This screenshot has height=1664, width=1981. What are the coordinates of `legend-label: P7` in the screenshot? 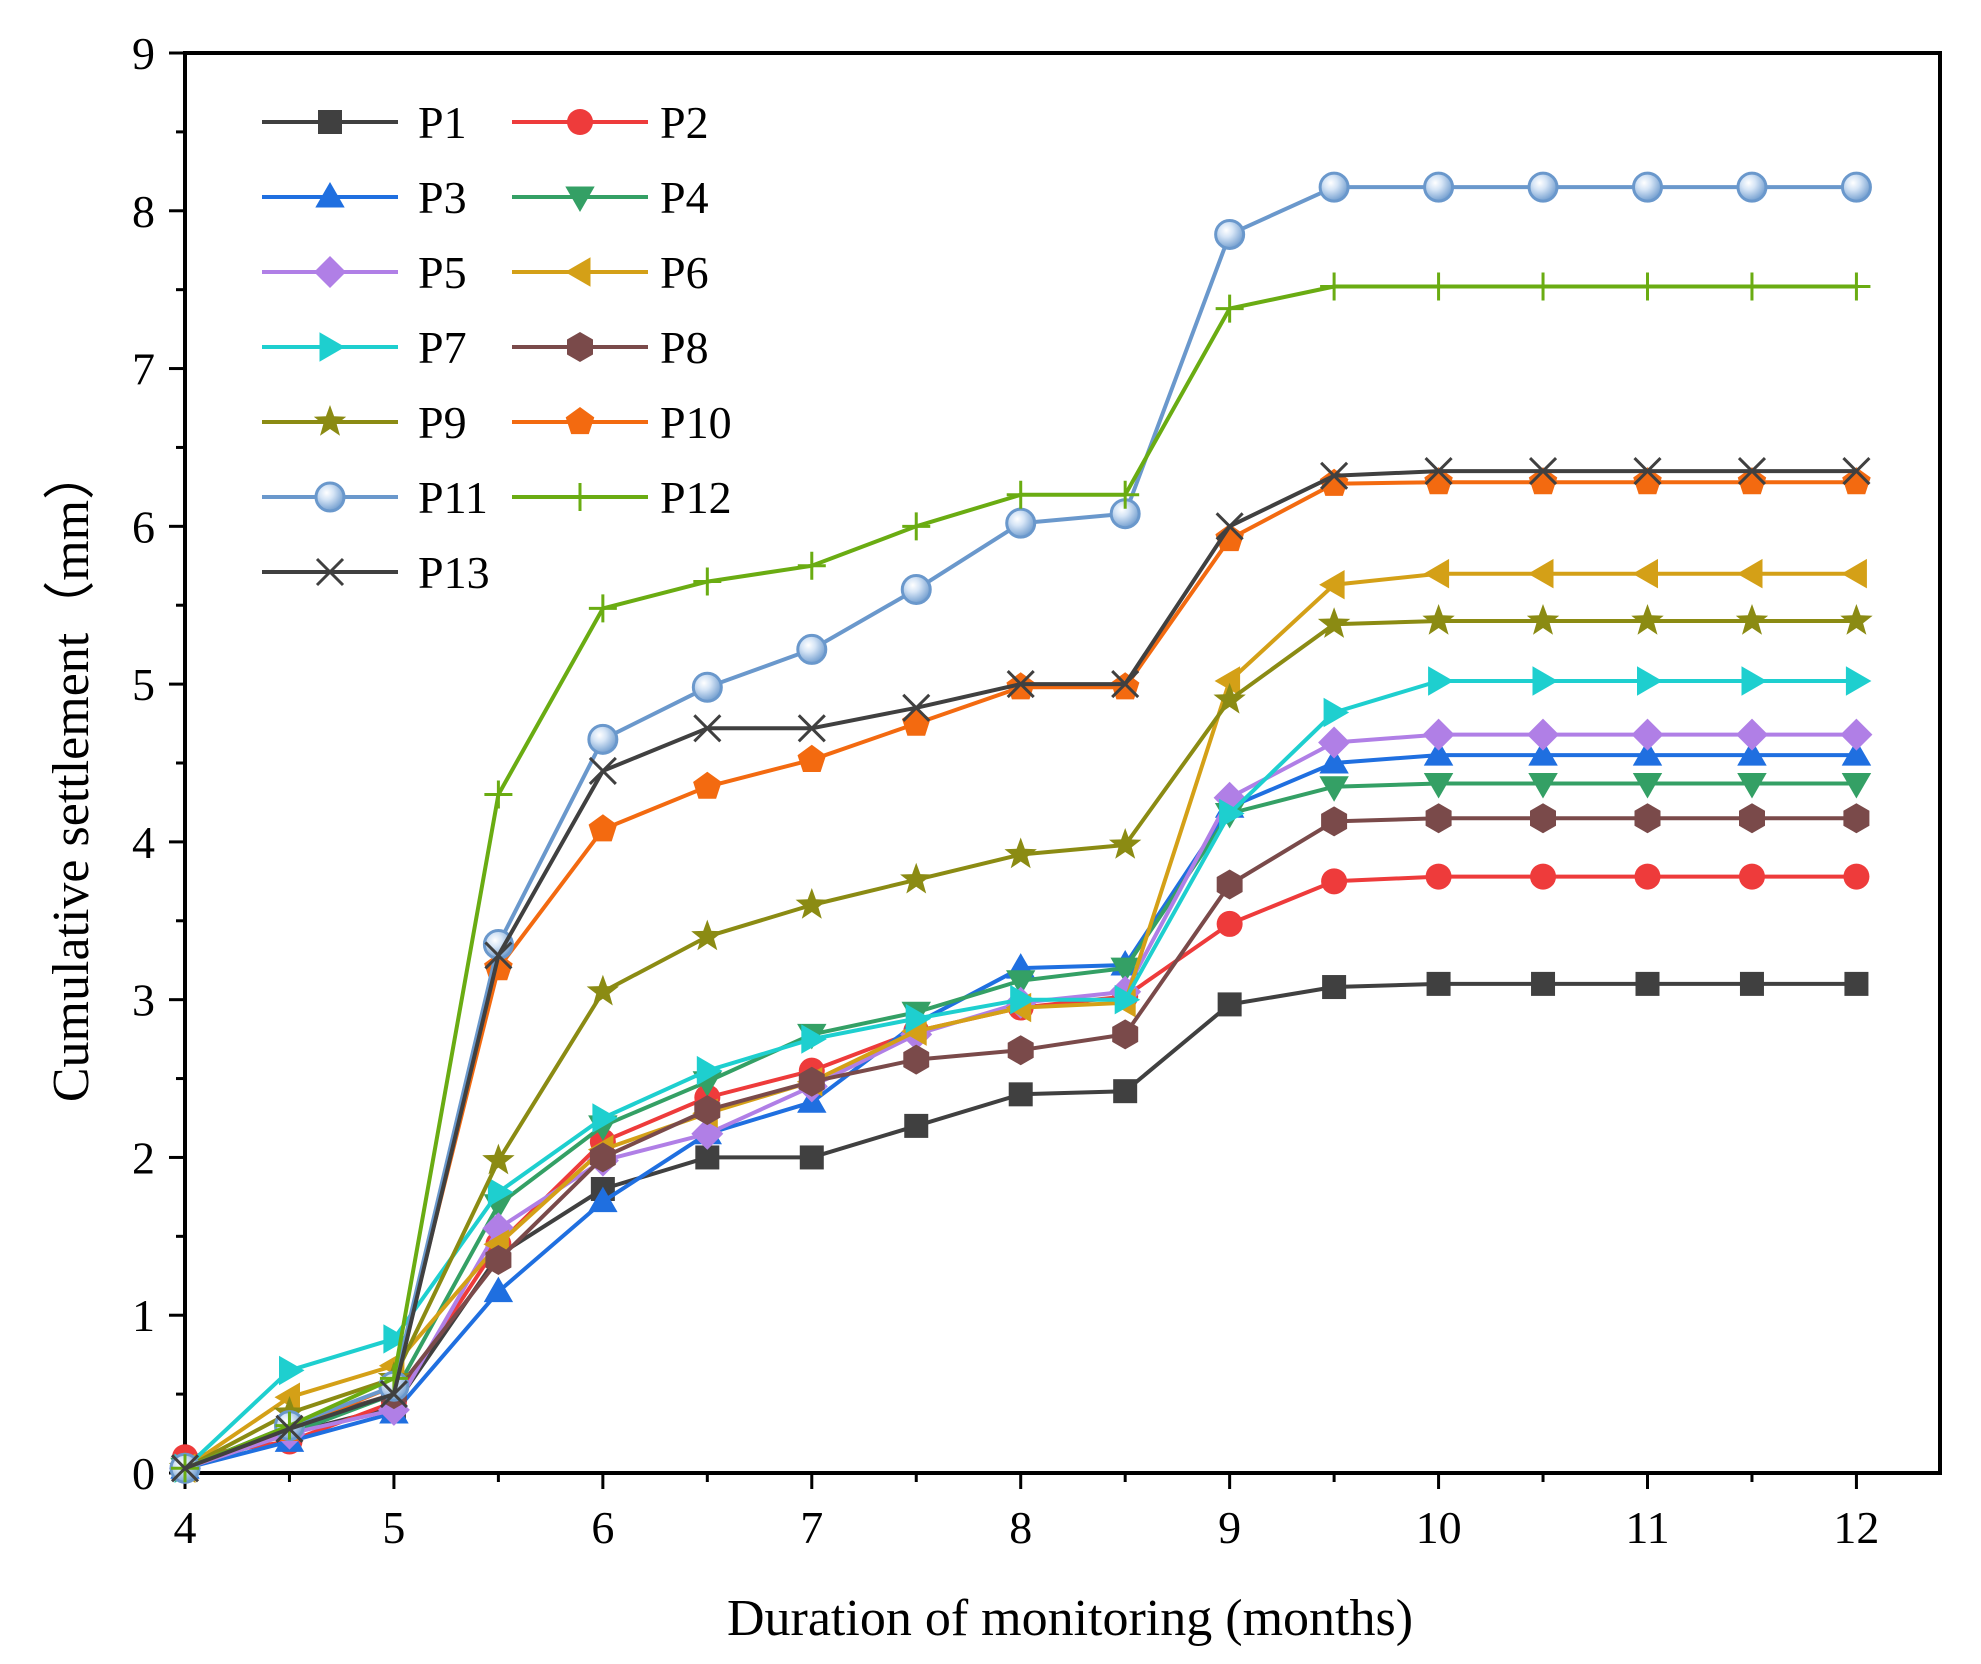 It's located at (442, 347).